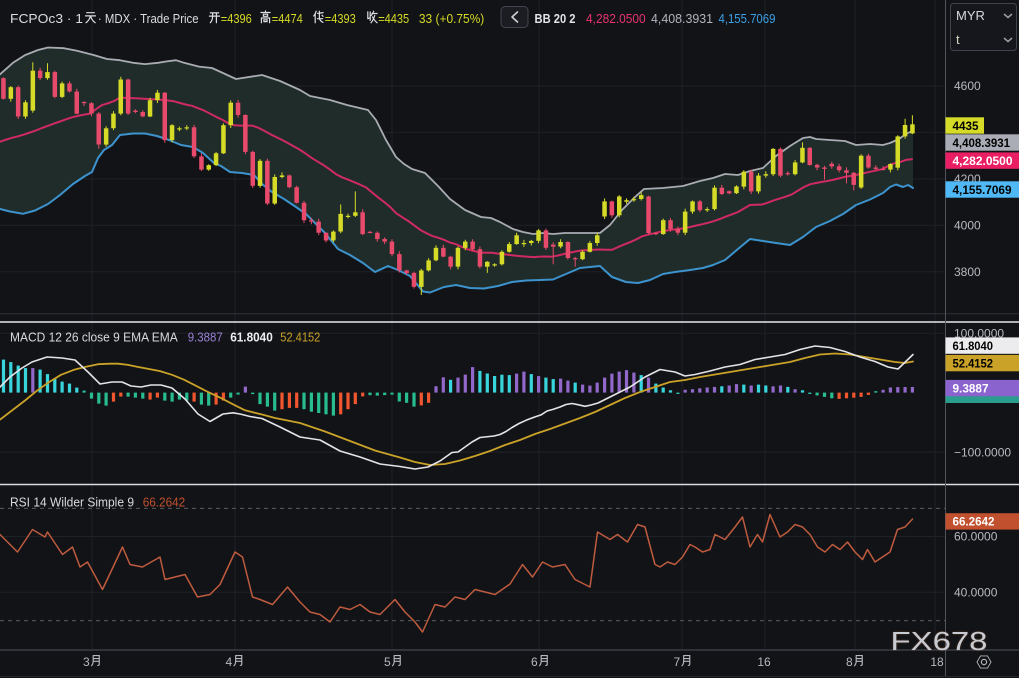 The image size is (1019, 678). Describe the element at coordinates (46, 18) in the screenshot. I see `svg-text: FCPOc3 · 1` at that location.